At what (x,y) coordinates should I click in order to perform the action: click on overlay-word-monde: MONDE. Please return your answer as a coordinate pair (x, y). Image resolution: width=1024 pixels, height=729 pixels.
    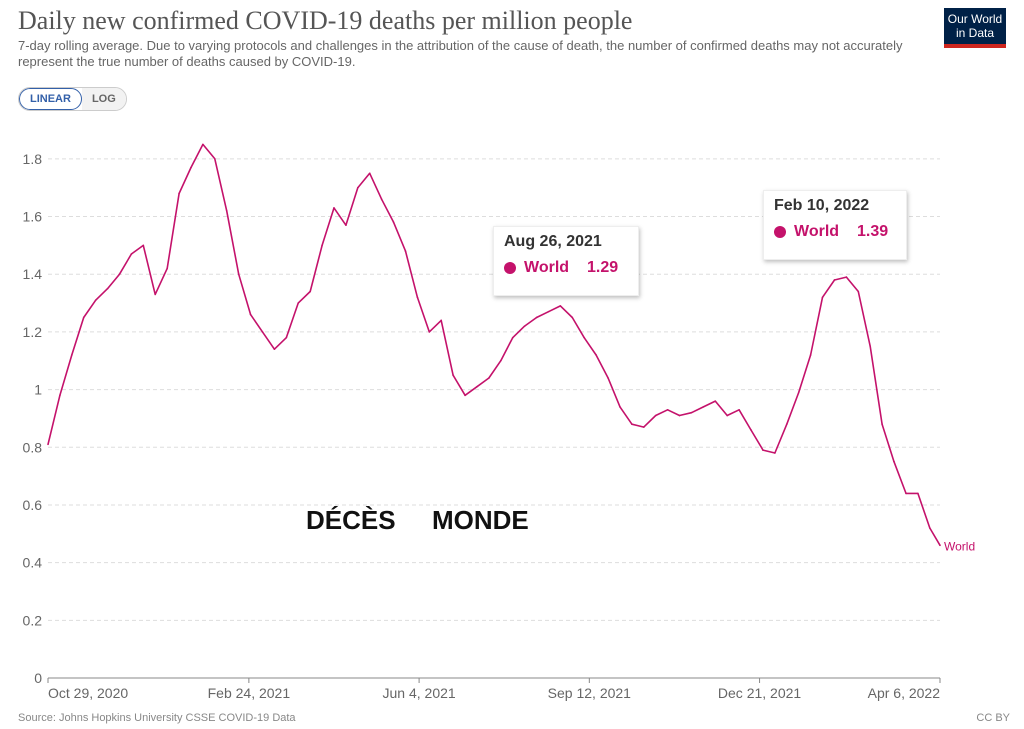
    Looking at the image, I should click on (480, 520).